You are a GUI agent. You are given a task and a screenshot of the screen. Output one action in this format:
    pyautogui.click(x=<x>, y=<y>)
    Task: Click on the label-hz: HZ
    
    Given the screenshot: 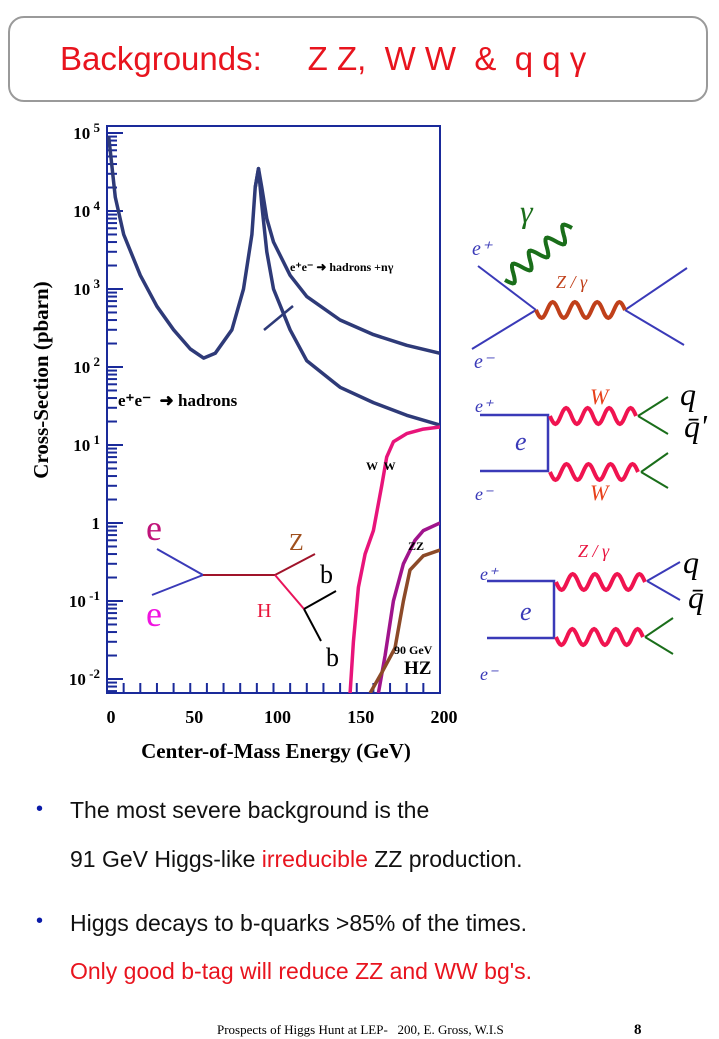 What is the action you would take?
    pyautogui.click(x=417, y=668)
    